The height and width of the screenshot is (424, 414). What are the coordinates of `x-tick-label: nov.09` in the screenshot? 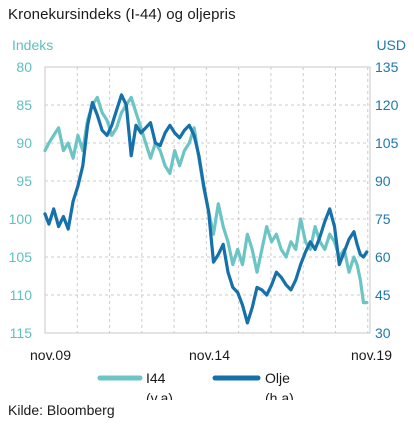 It's located at (50, 355).